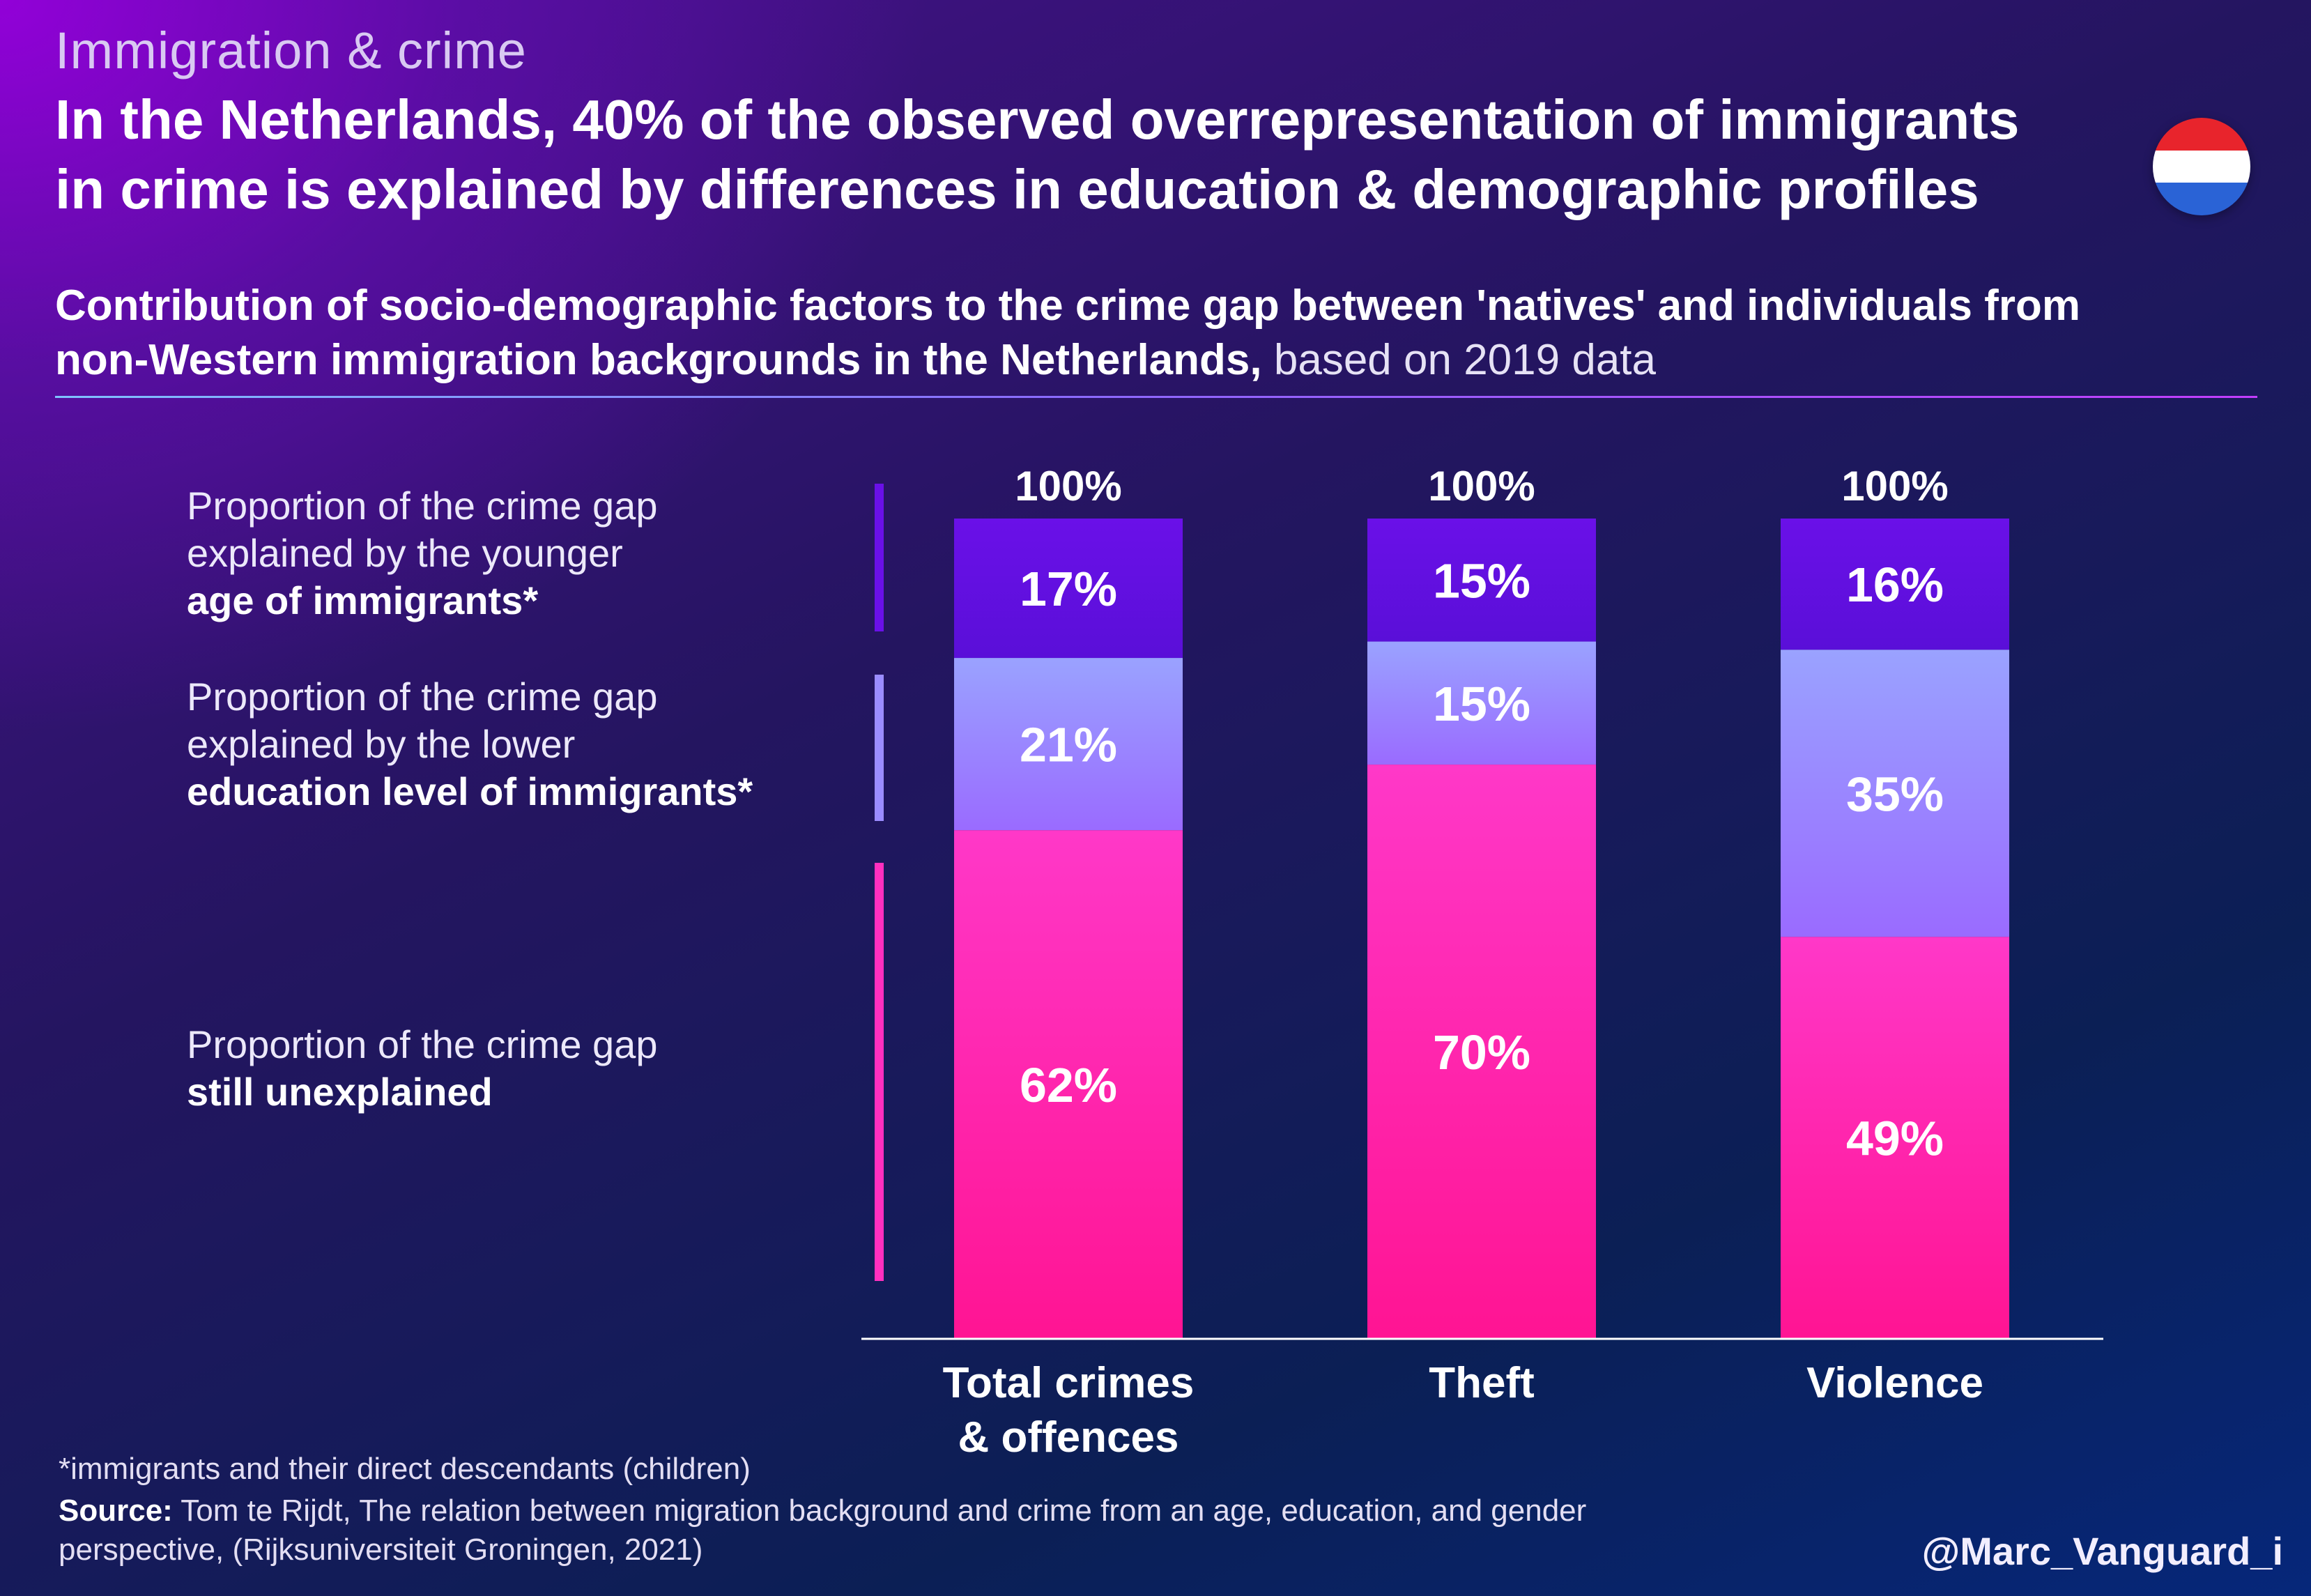 This screenshot has width=2311, height=1596. What do you see at coordinates (2201, 166) in the screenshot?
I see `flag-white-stripe` at bounding box center [2201, 166].